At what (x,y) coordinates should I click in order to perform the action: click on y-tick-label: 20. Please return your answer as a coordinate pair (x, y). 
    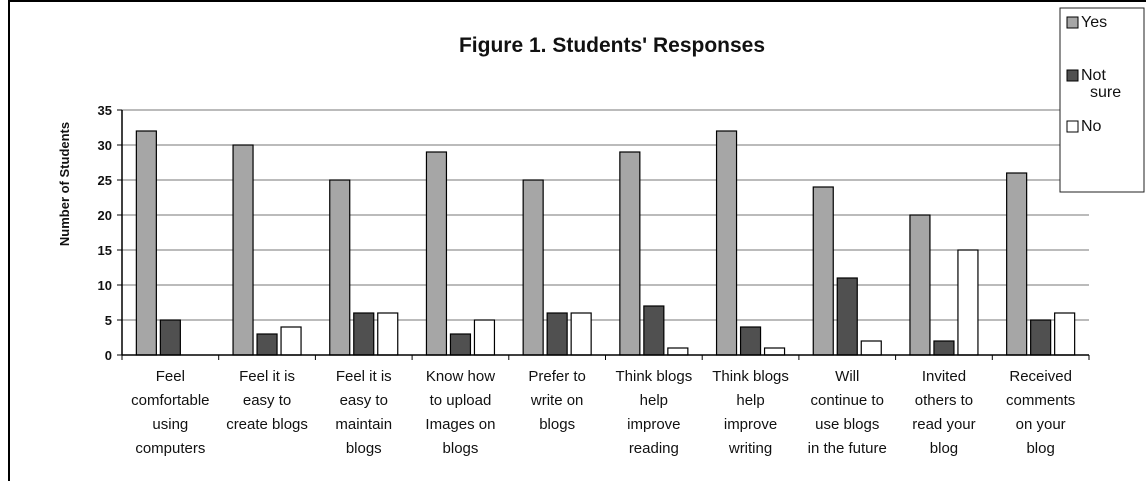
    Looking at the image, I should click on (105, 215).